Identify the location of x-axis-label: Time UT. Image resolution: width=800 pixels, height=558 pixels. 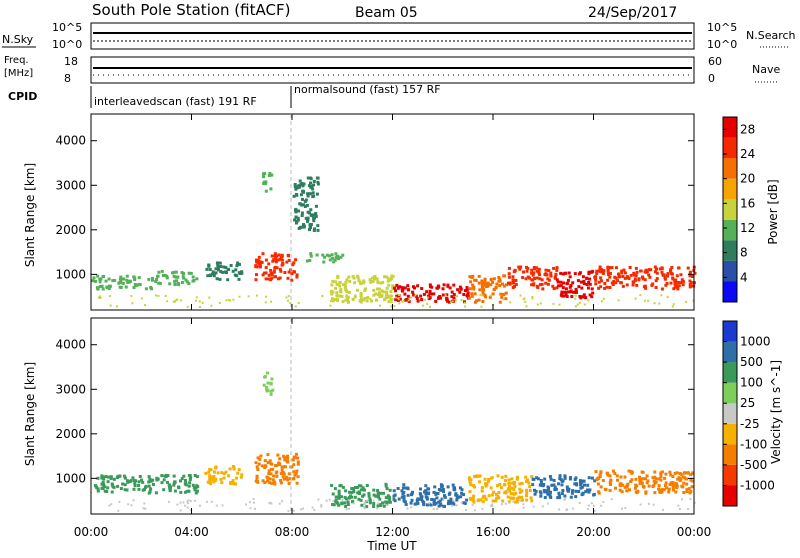
(391, 546).